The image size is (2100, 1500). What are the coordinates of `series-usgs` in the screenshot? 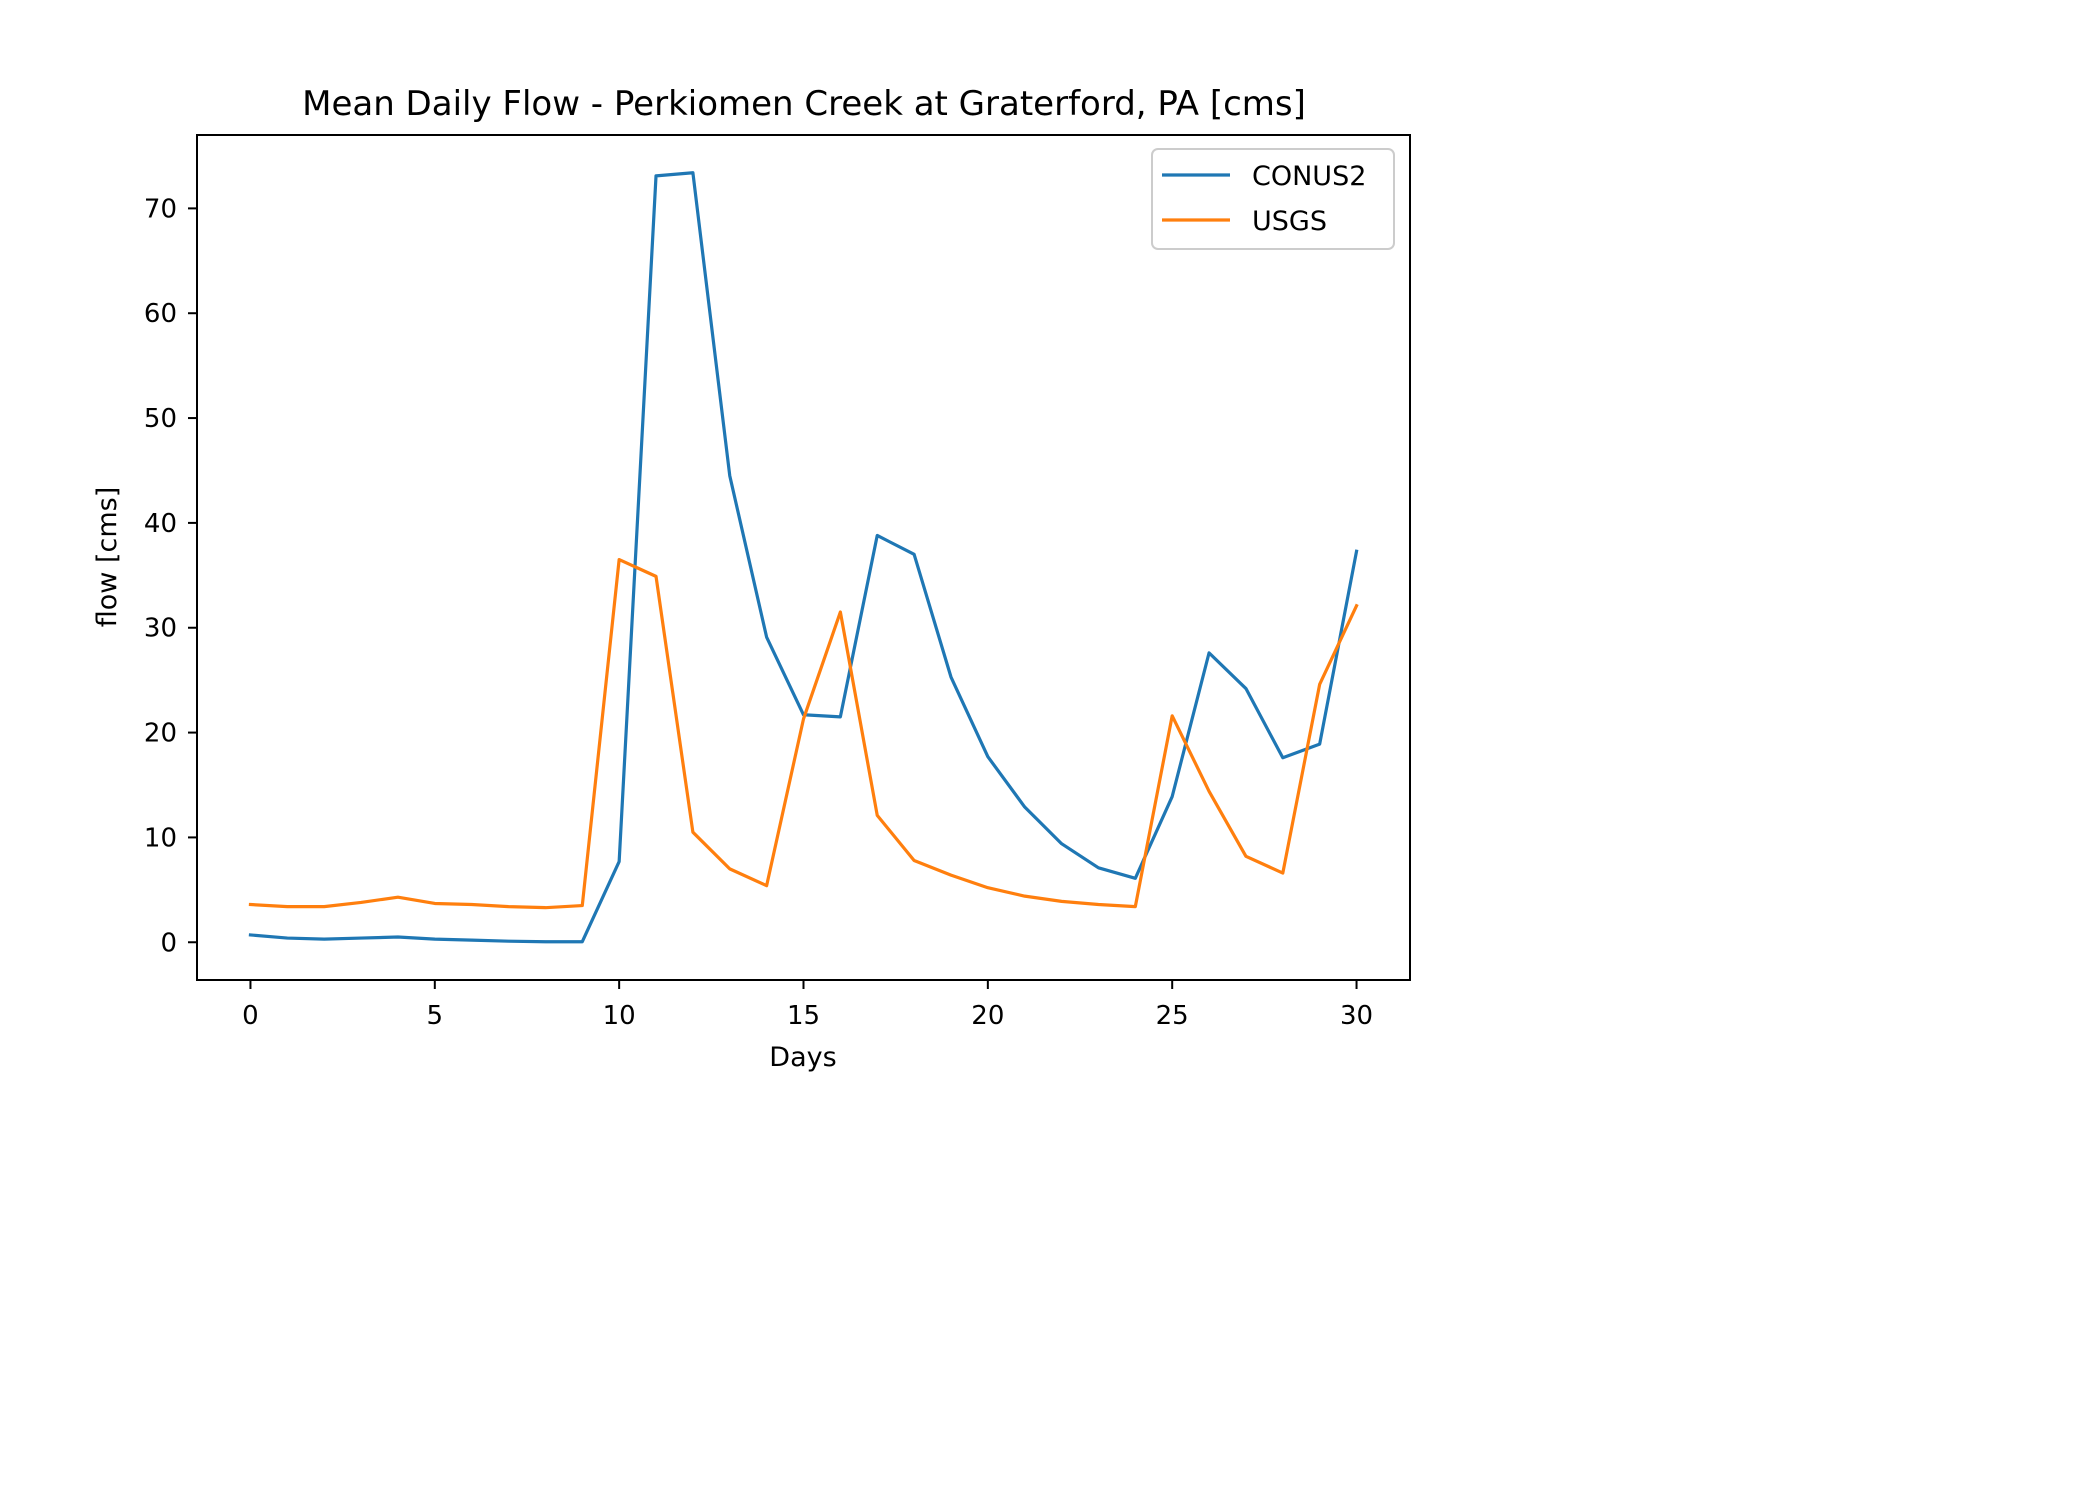 It's located at (803, 733).